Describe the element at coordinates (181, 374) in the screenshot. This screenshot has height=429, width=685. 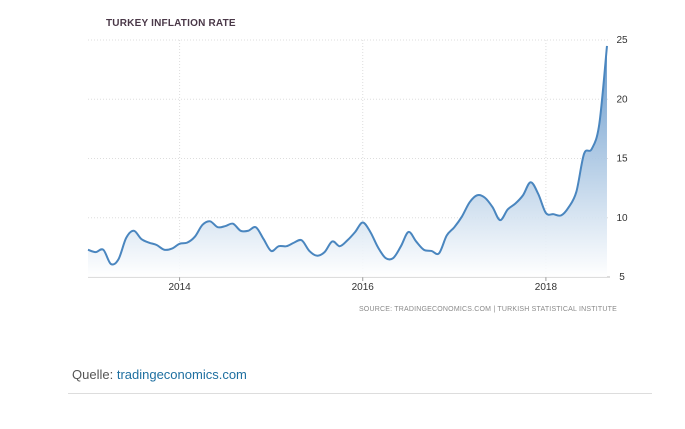
I see `source-link: tradingeconomics.com` at that location.